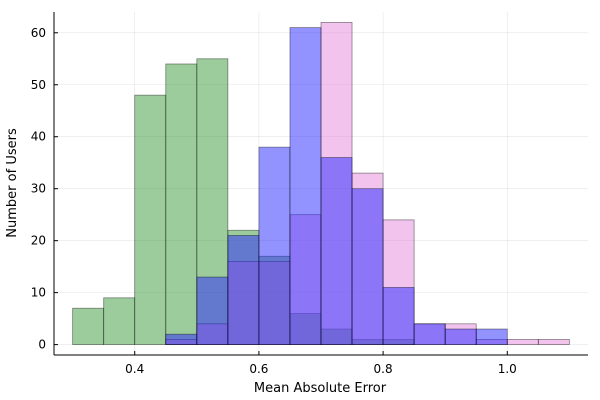 The width and height of the screenshot is (600, 400). I want to click on y-tick-label: 0, so click(42, 345).